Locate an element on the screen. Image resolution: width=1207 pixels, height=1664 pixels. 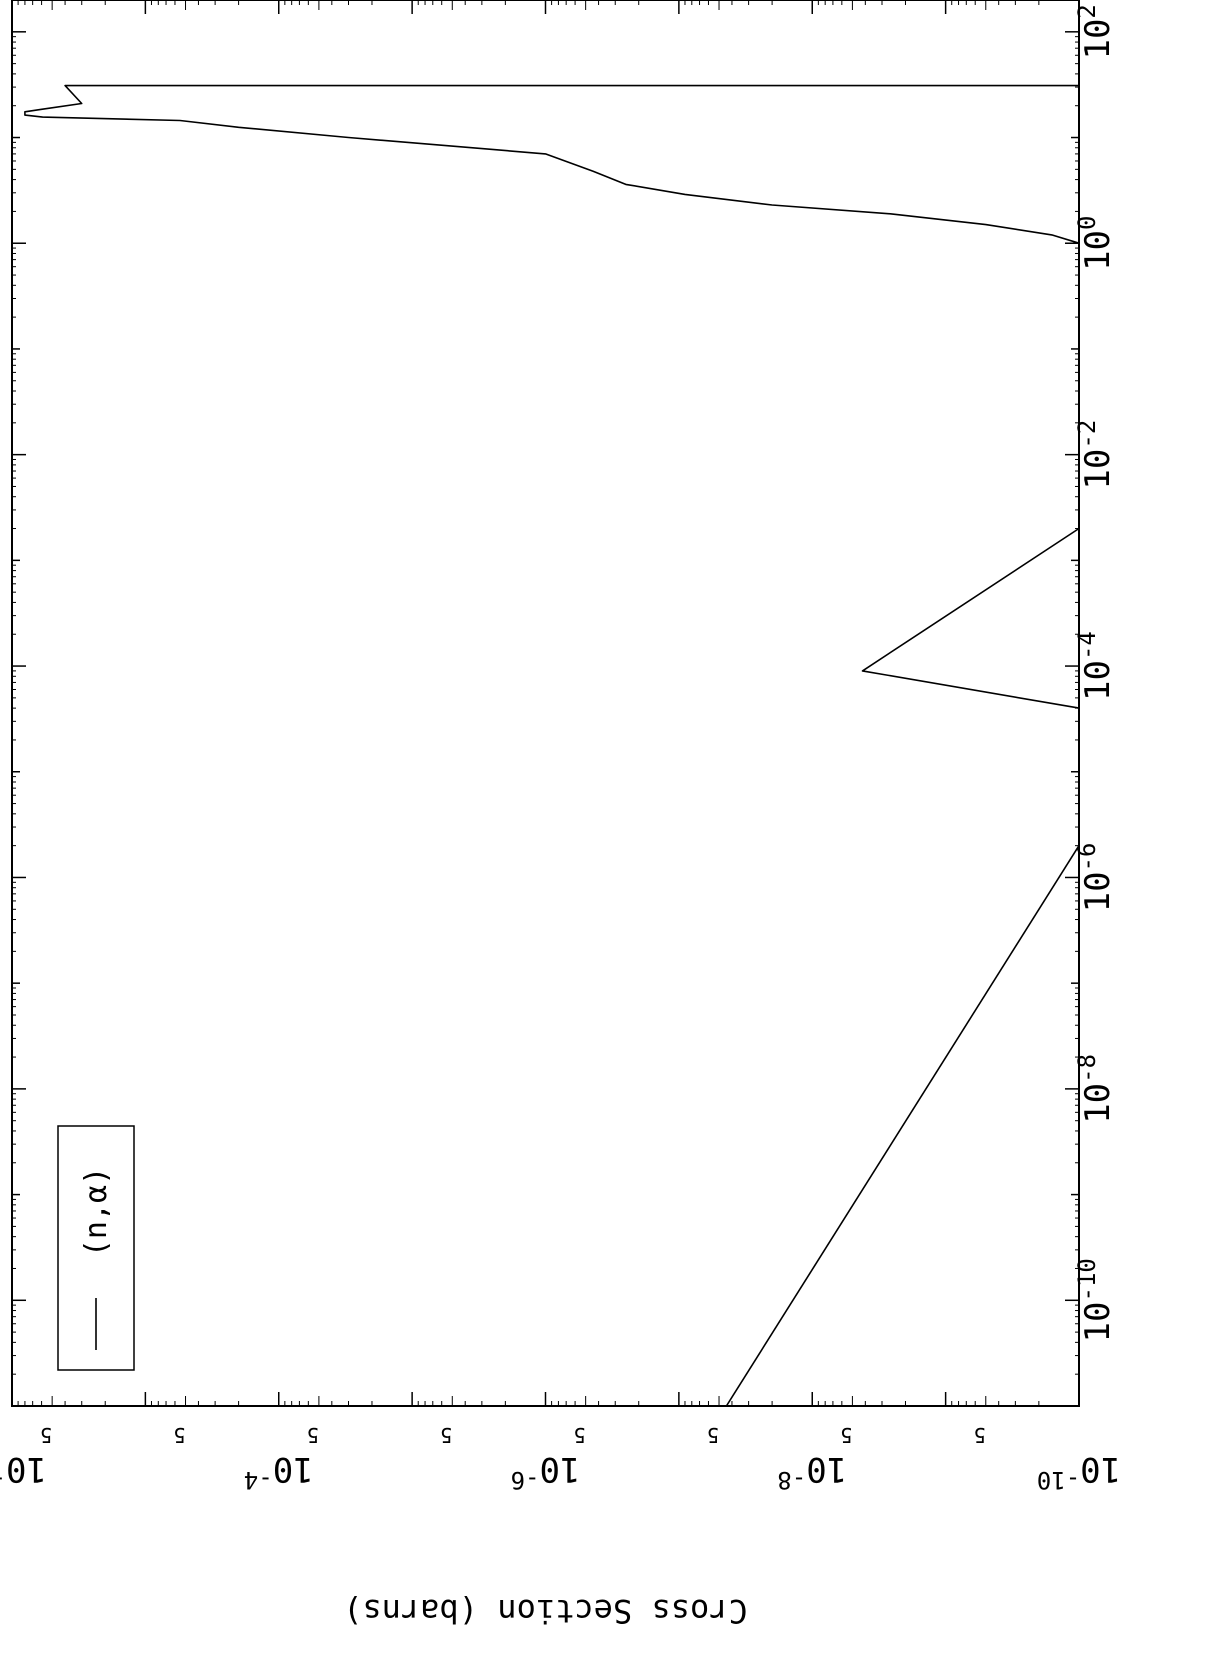
x-tick-label-text: 10-8 is located at coordinates (1095, 1089).